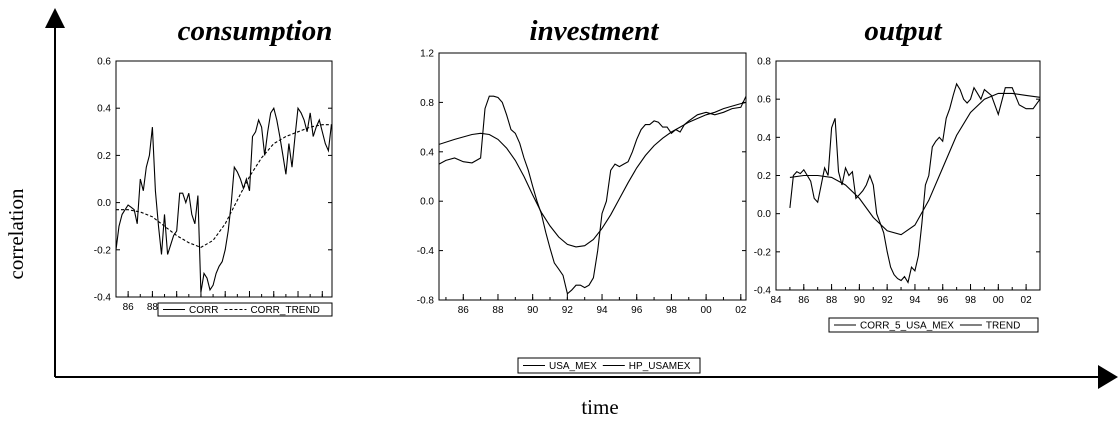 Image resolution: width=1120 pixels, height=423 pixels. I want to click on legend-label: CORR_TREND, so click(284, 310).